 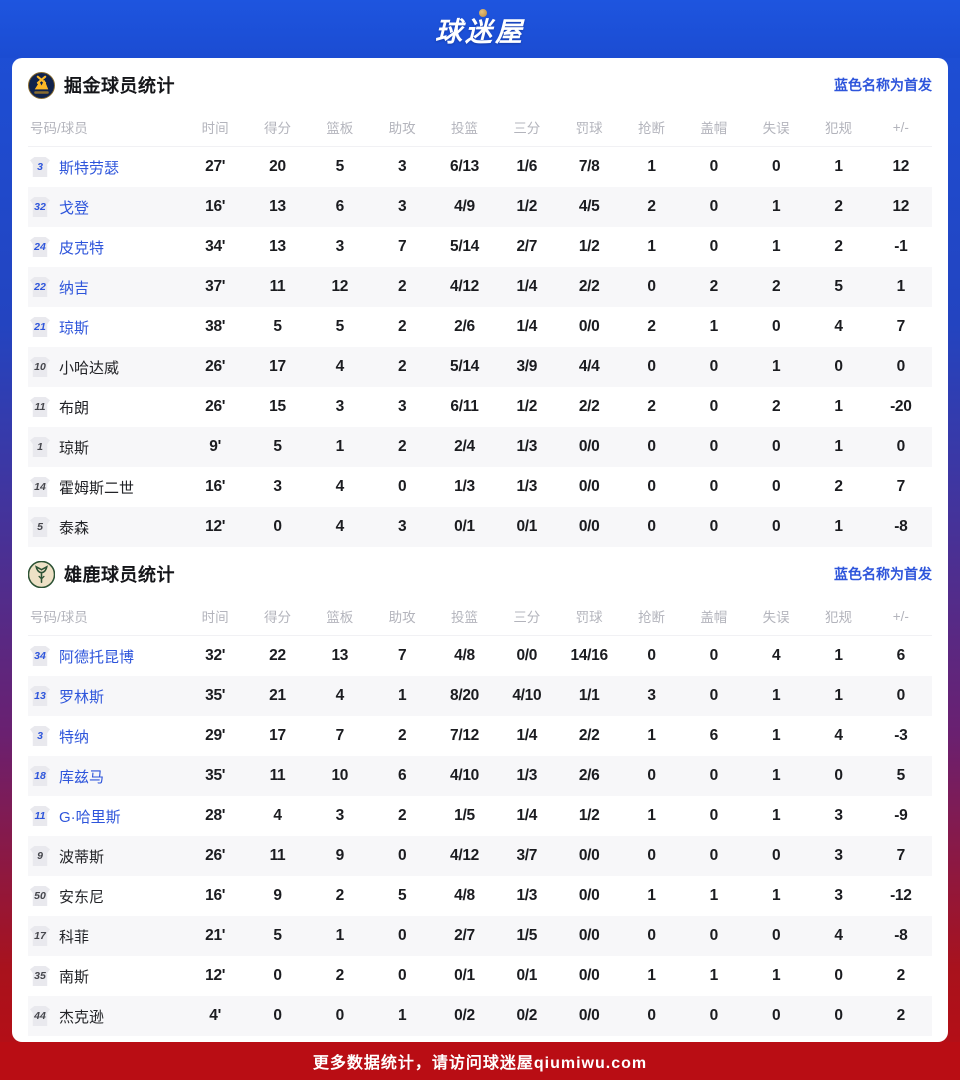 What do you see at coordinates (527, 246) in the screenshot?
I see `stat-cell: 2/7` at bounding box center [527, 246].